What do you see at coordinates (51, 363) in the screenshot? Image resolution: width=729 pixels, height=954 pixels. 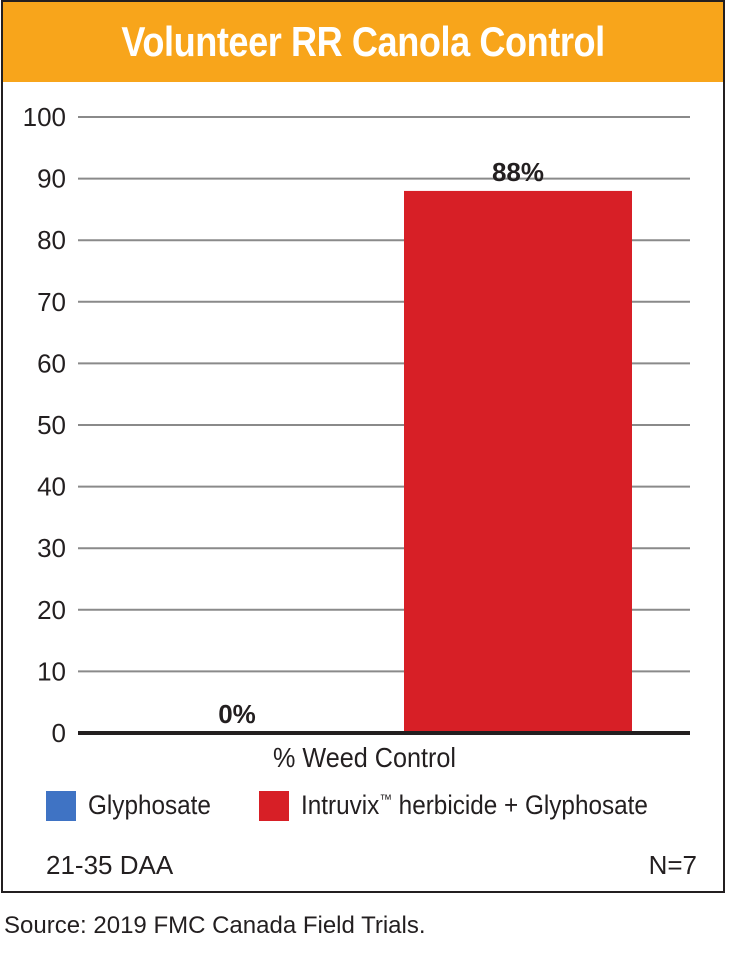 I see `y-tick-label-60: 60` at bounding box center [51, 363].